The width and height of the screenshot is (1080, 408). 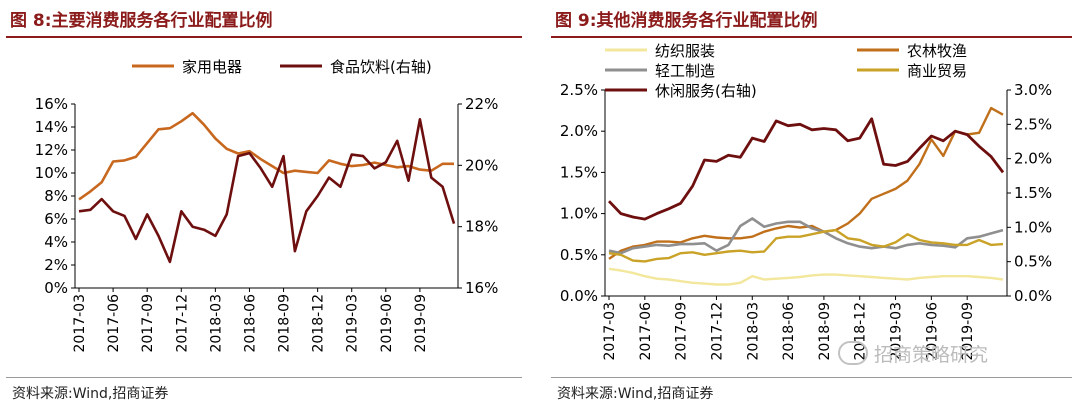 I want to click on left-axis-tick-label: 10%, so click(x=51, y=173).